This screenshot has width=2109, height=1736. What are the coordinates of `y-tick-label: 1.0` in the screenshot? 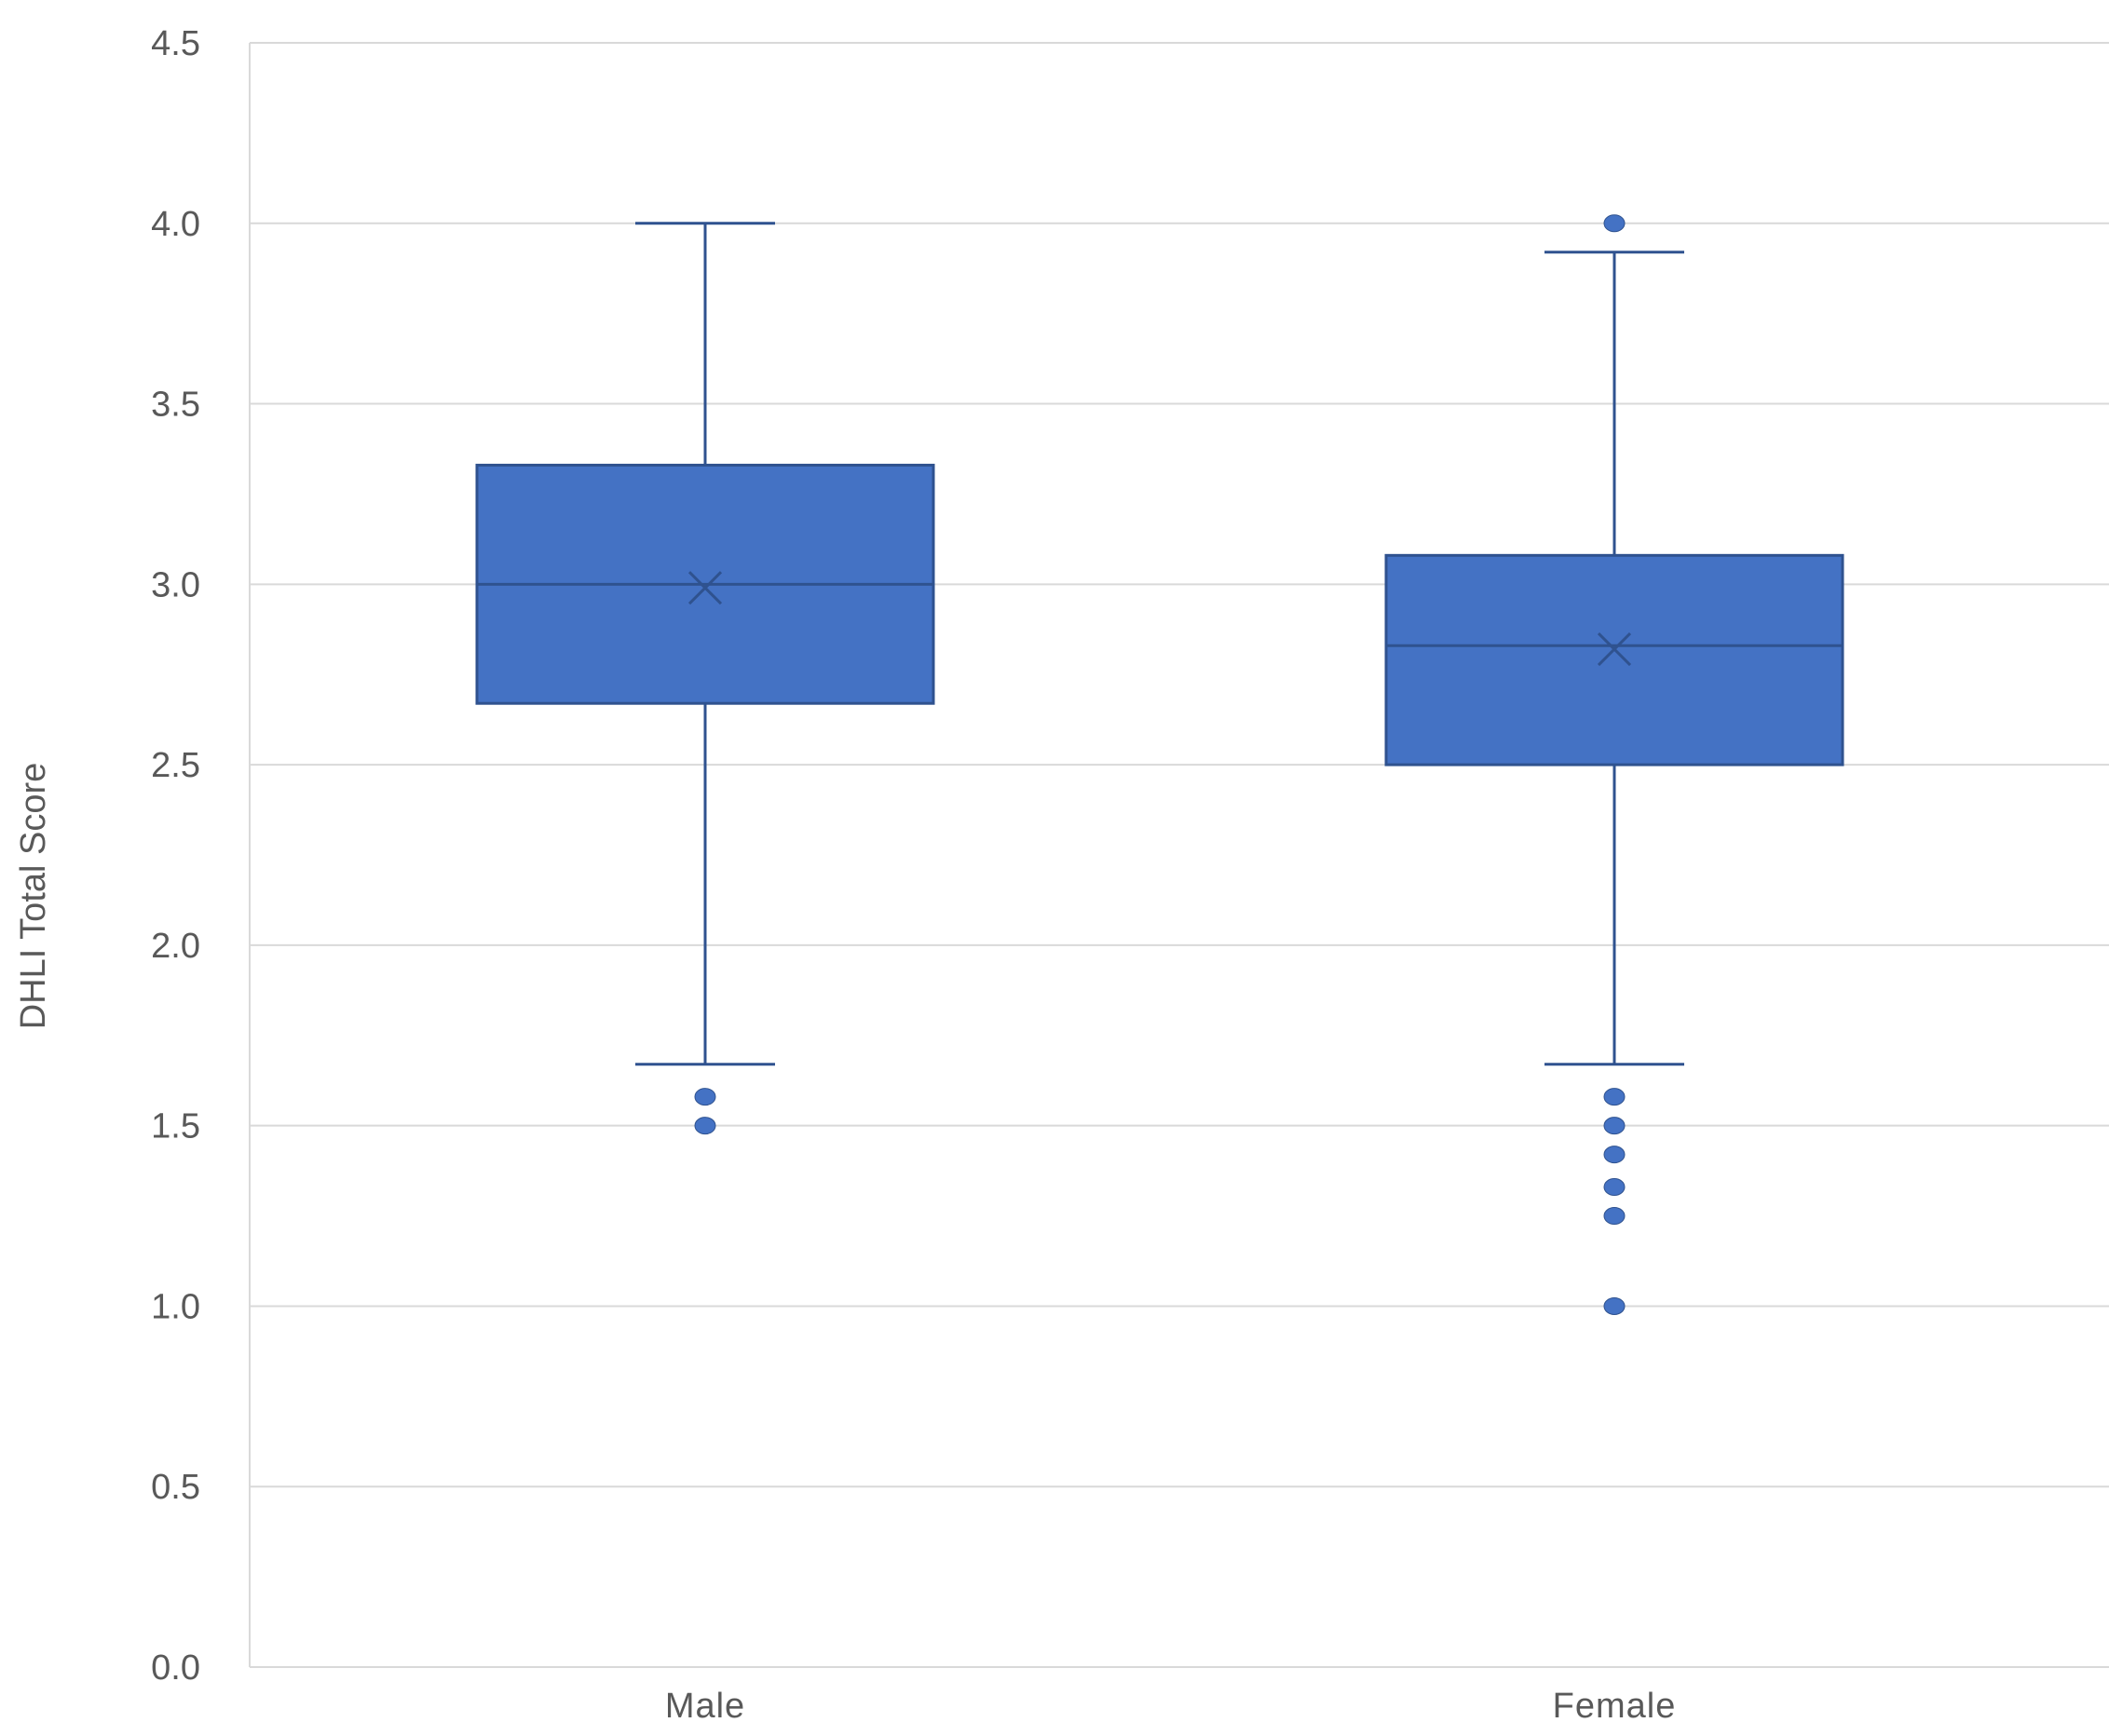 It's located at (176, 1306).